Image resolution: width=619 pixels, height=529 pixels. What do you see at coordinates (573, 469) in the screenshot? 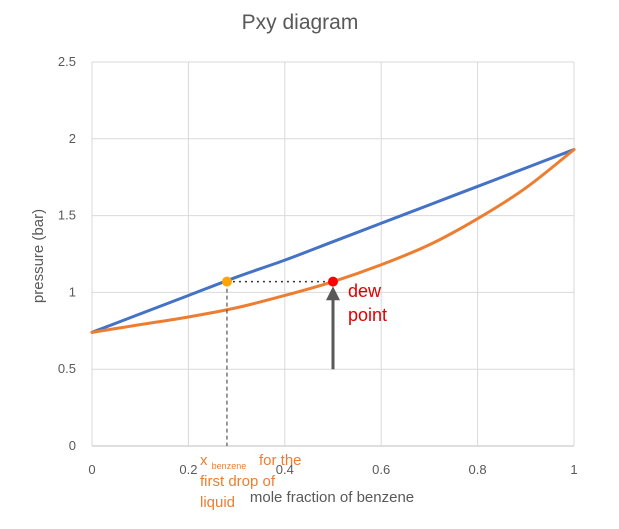
I see `x-tick-label: 1` at bounding box center [573, 469].